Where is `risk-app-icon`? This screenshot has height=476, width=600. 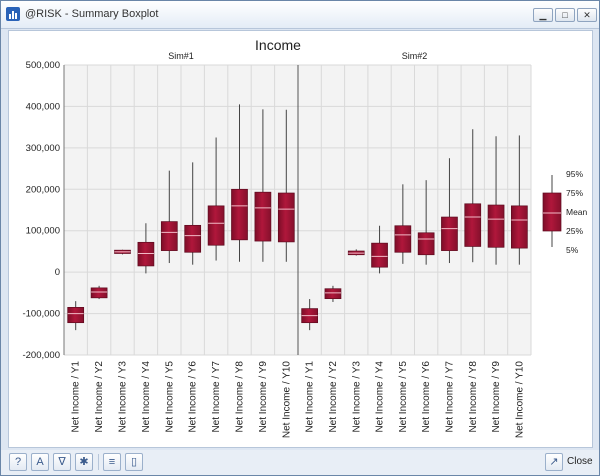 risk-app-icon is located at coordinates (13, 14).